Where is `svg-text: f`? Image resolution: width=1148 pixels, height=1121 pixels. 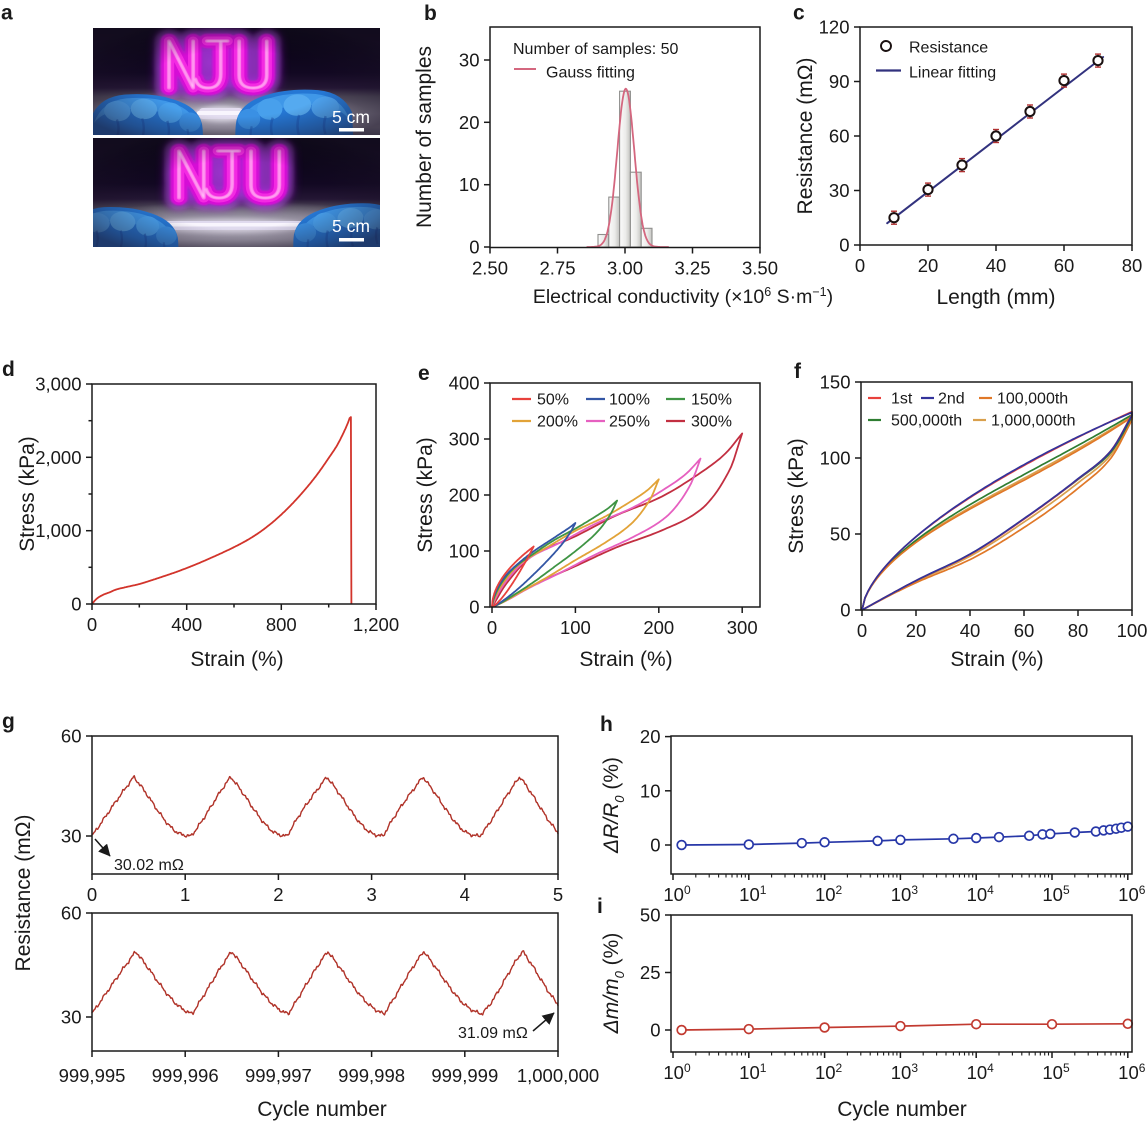 svg-text: f is located at coordinates (798, 371).